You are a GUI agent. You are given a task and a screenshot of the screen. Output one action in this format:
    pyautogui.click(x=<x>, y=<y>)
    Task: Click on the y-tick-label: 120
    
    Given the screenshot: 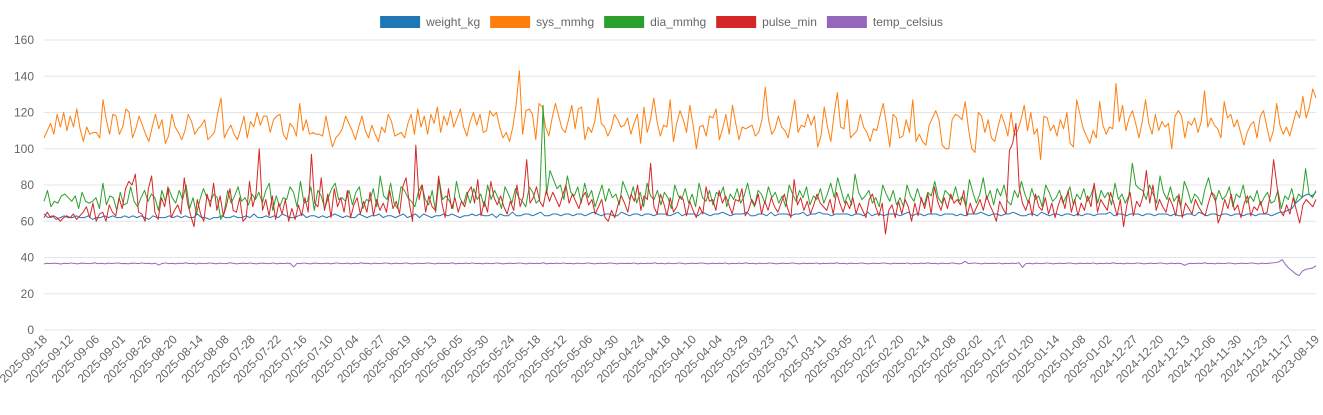 What is the action you would take?
    pyautogui.click(x=24, y=113)
    